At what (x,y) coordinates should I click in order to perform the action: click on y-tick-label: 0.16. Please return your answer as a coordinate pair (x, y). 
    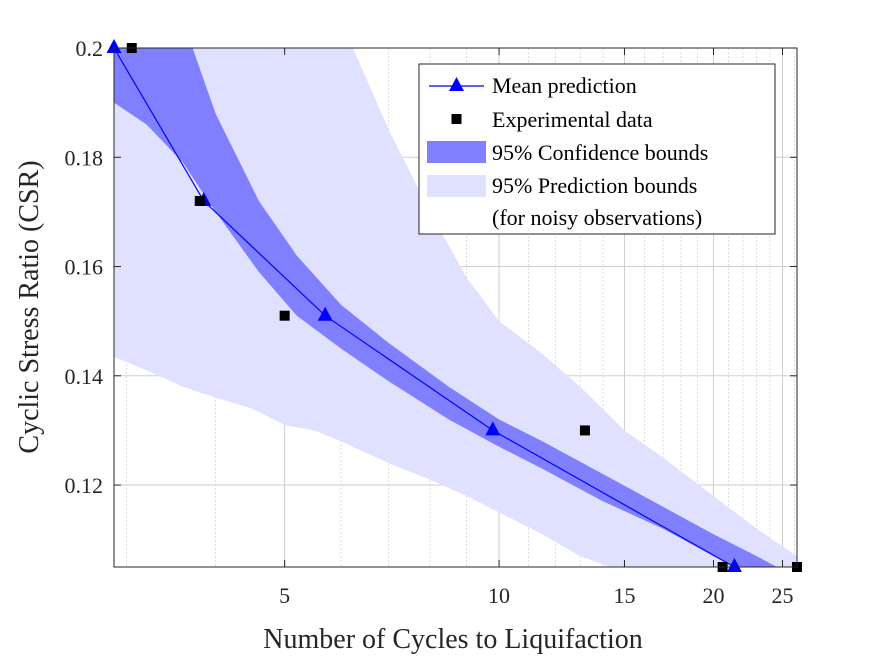
    Looking at the image, I should click on (84, 267).